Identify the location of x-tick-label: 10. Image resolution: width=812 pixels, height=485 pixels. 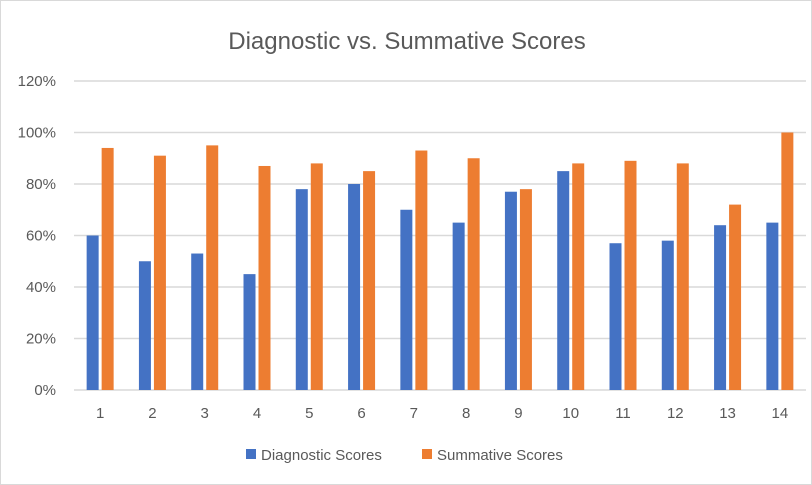
(570, 413).